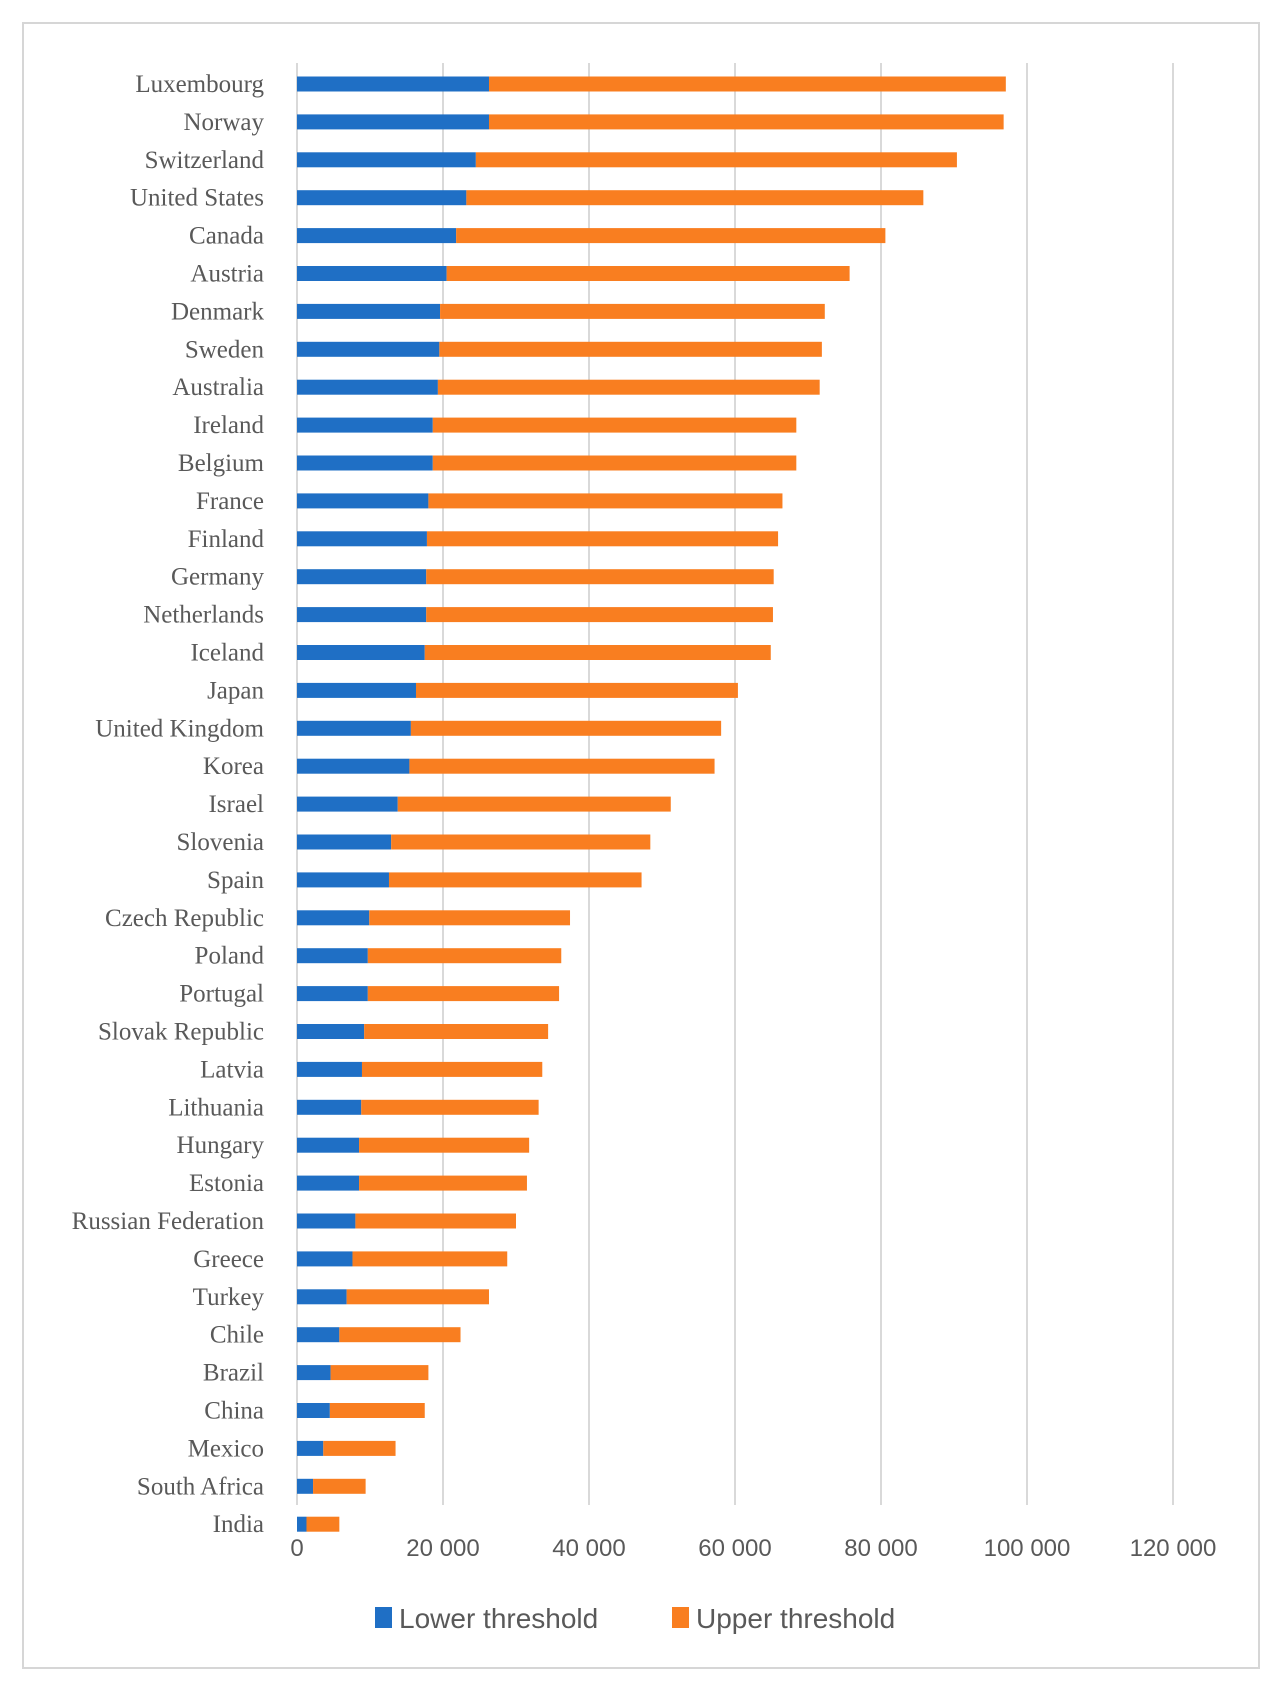  What do you see at coordinates (238, 1524) in the screenshot?
I see `category-label: India` at bounding box center [238, 1524].